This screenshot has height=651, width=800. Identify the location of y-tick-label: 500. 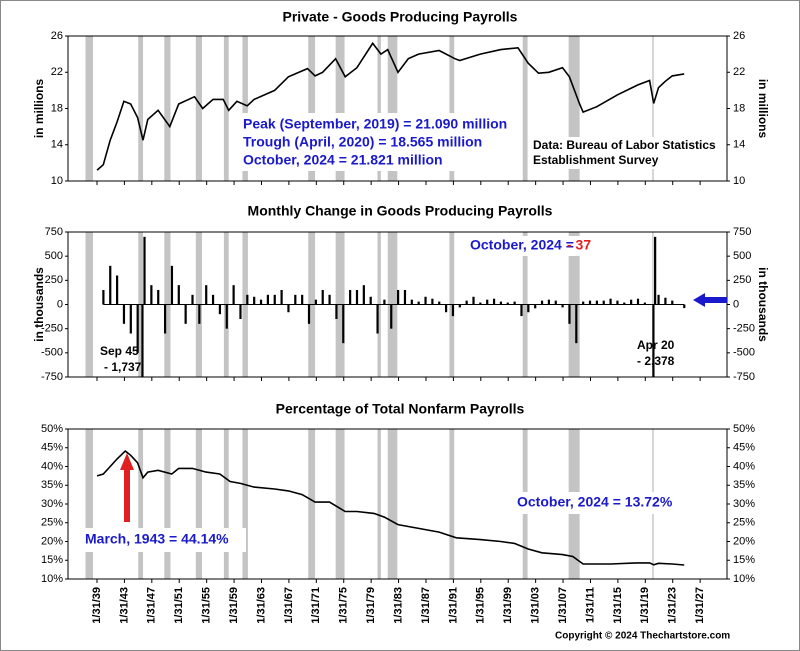
(54, 256).